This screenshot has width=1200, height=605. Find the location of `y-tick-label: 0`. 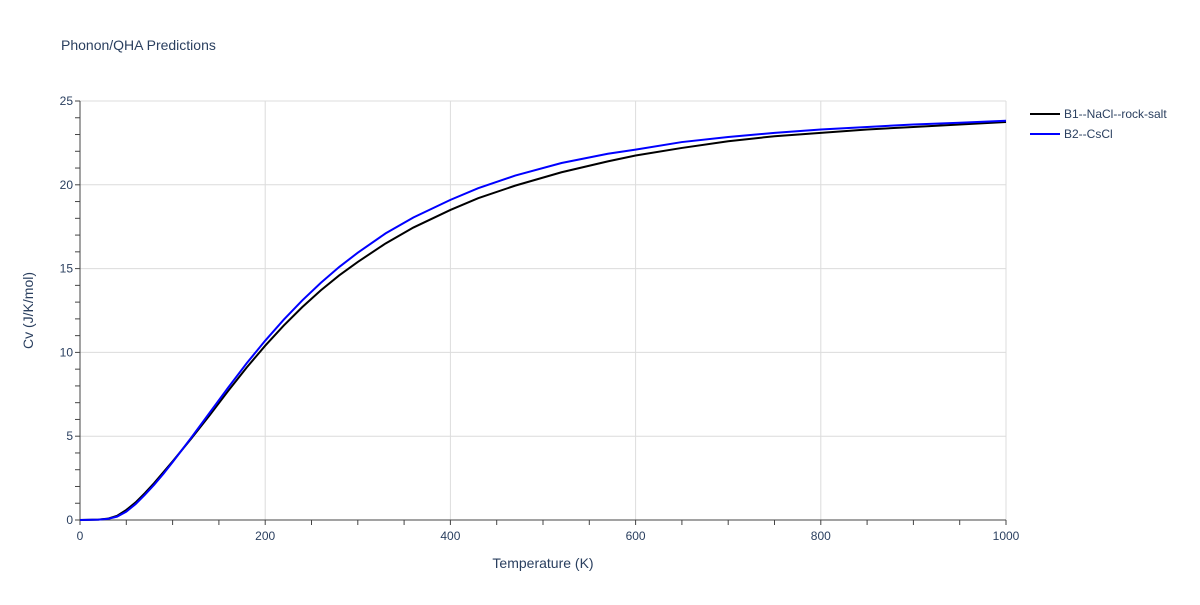

y-tick-label: 0 is located at coordinates (69, 520).